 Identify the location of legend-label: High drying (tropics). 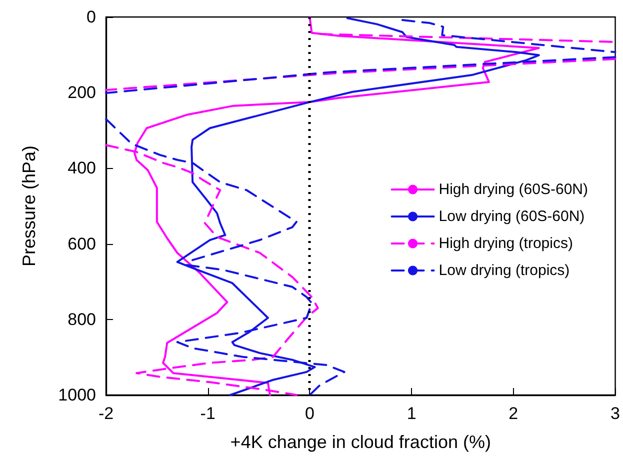
(505, 243).